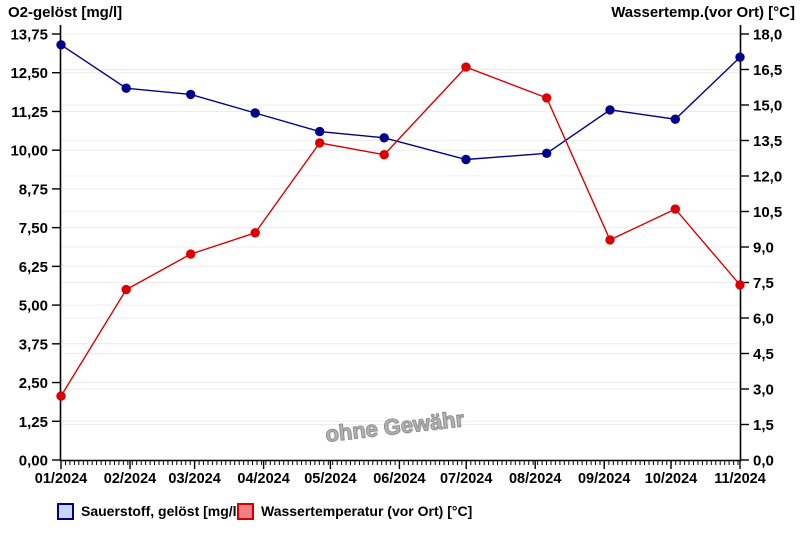 Image resolution: width=800 pixels, height=550 pixels. I want to click on svg-text: 9,0, so click(763, 248).